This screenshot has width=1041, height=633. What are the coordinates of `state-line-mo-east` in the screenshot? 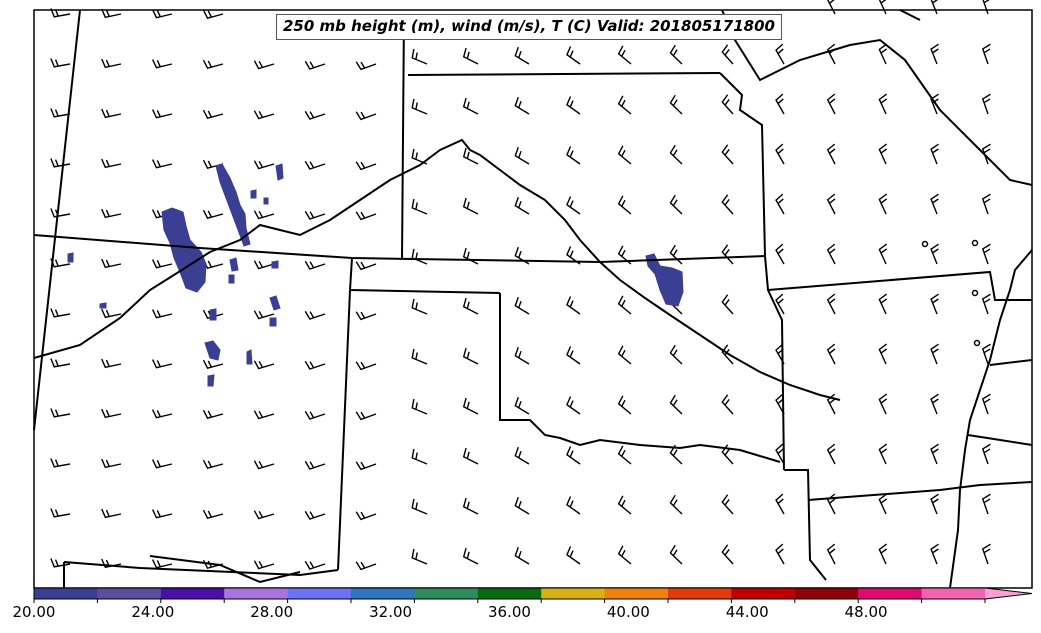 It's located at (877, 97).